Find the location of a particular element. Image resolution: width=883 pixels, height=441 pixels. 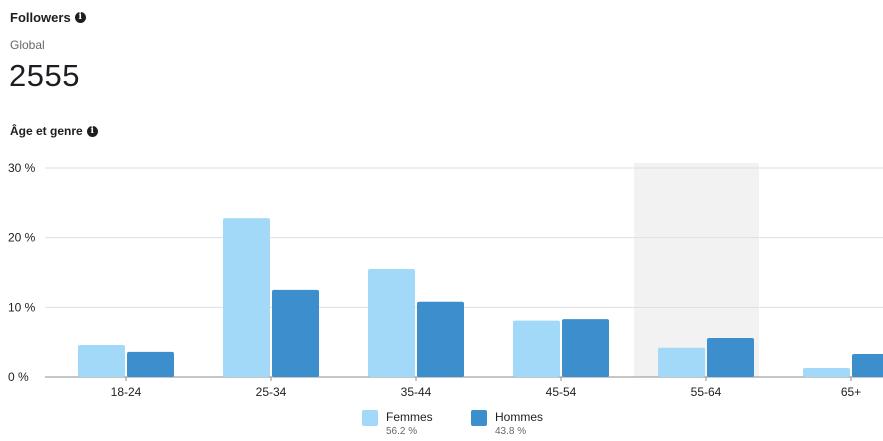

age-gender-header: Âge et genre i is located at coordinates (54, 131).